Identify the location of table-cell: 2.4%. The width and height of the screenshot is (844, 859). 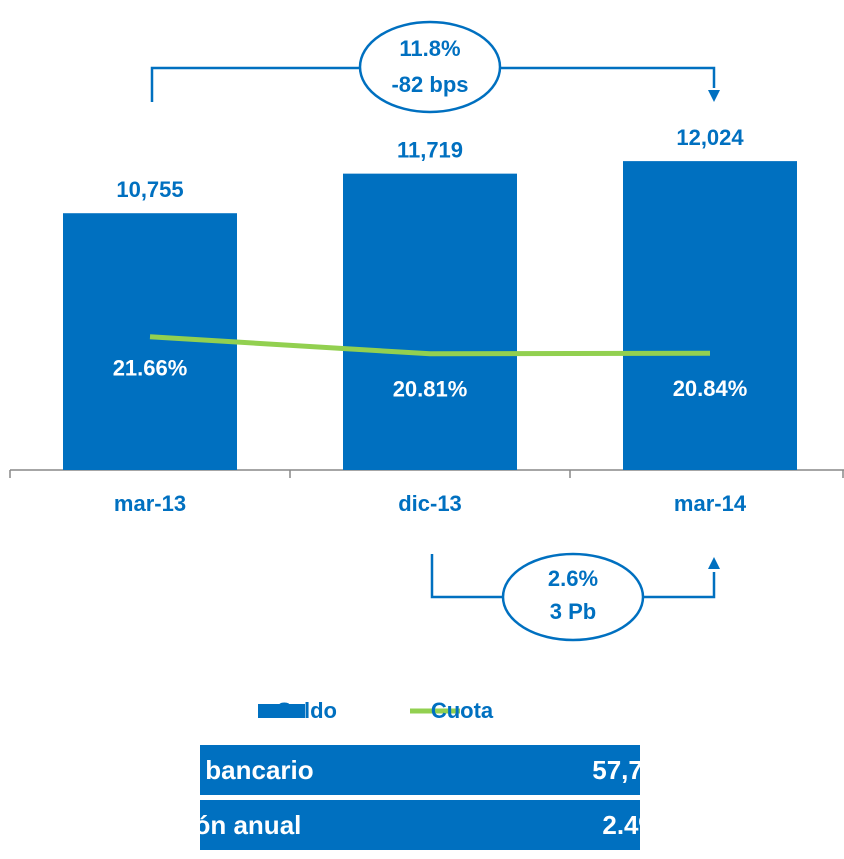
(631, 825).